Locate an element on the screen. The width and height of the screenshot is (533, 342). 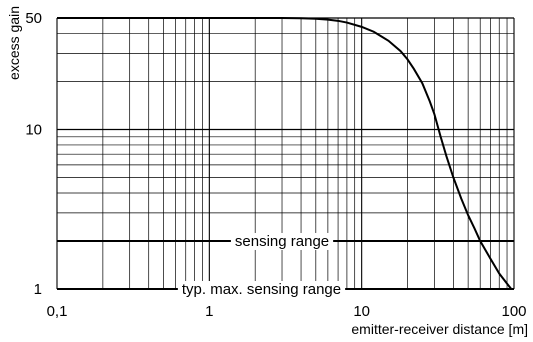
x-tick-label: 1 is located at coordinates (209, 311).